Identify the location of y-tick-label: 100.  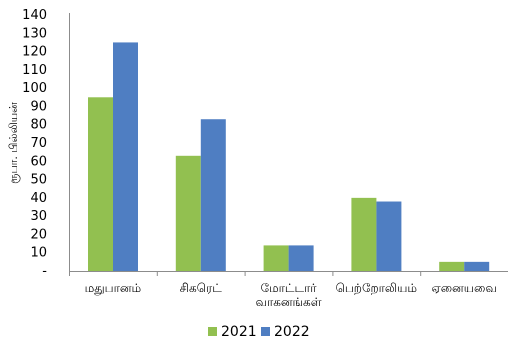
(34, 88).